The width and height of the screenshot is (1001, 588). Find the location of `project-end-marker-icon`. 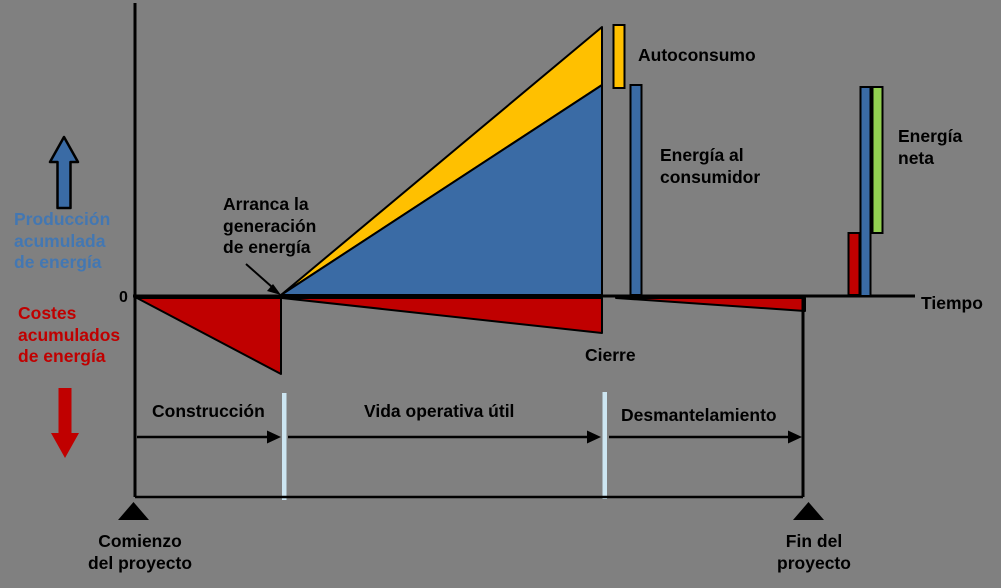

project-end-marker-icon is located at coordinates (808, 511).